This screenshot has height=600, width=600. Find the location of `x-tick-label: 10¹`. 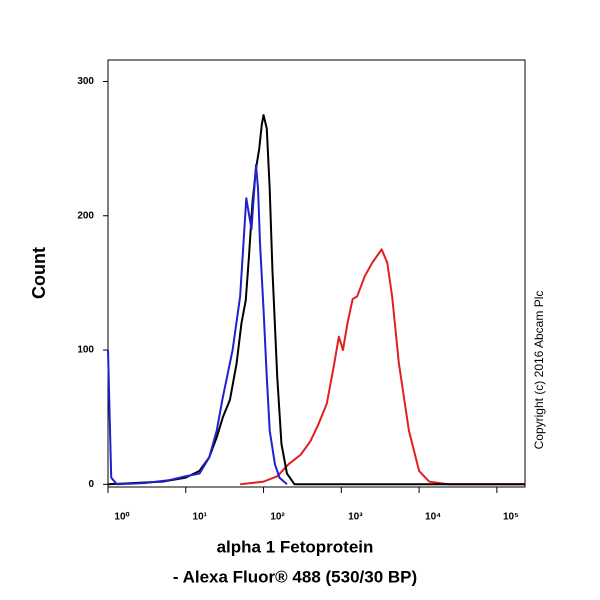

x-tick-label: 10¹ is located at coordinates (200, 517).